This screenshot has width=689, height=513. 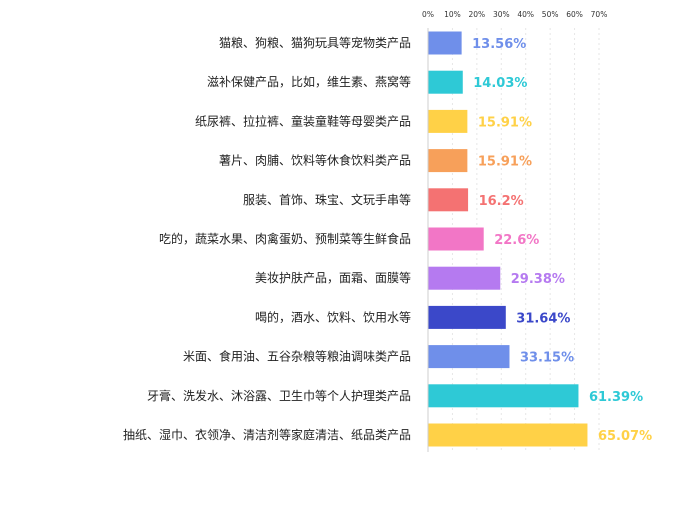 What do you see at coordinates (315, 42) in the screenshot?
I see `category-label: 猫粮、狗粮、猫狗玩具等宠物类产品` at bounding box center [315, 42].